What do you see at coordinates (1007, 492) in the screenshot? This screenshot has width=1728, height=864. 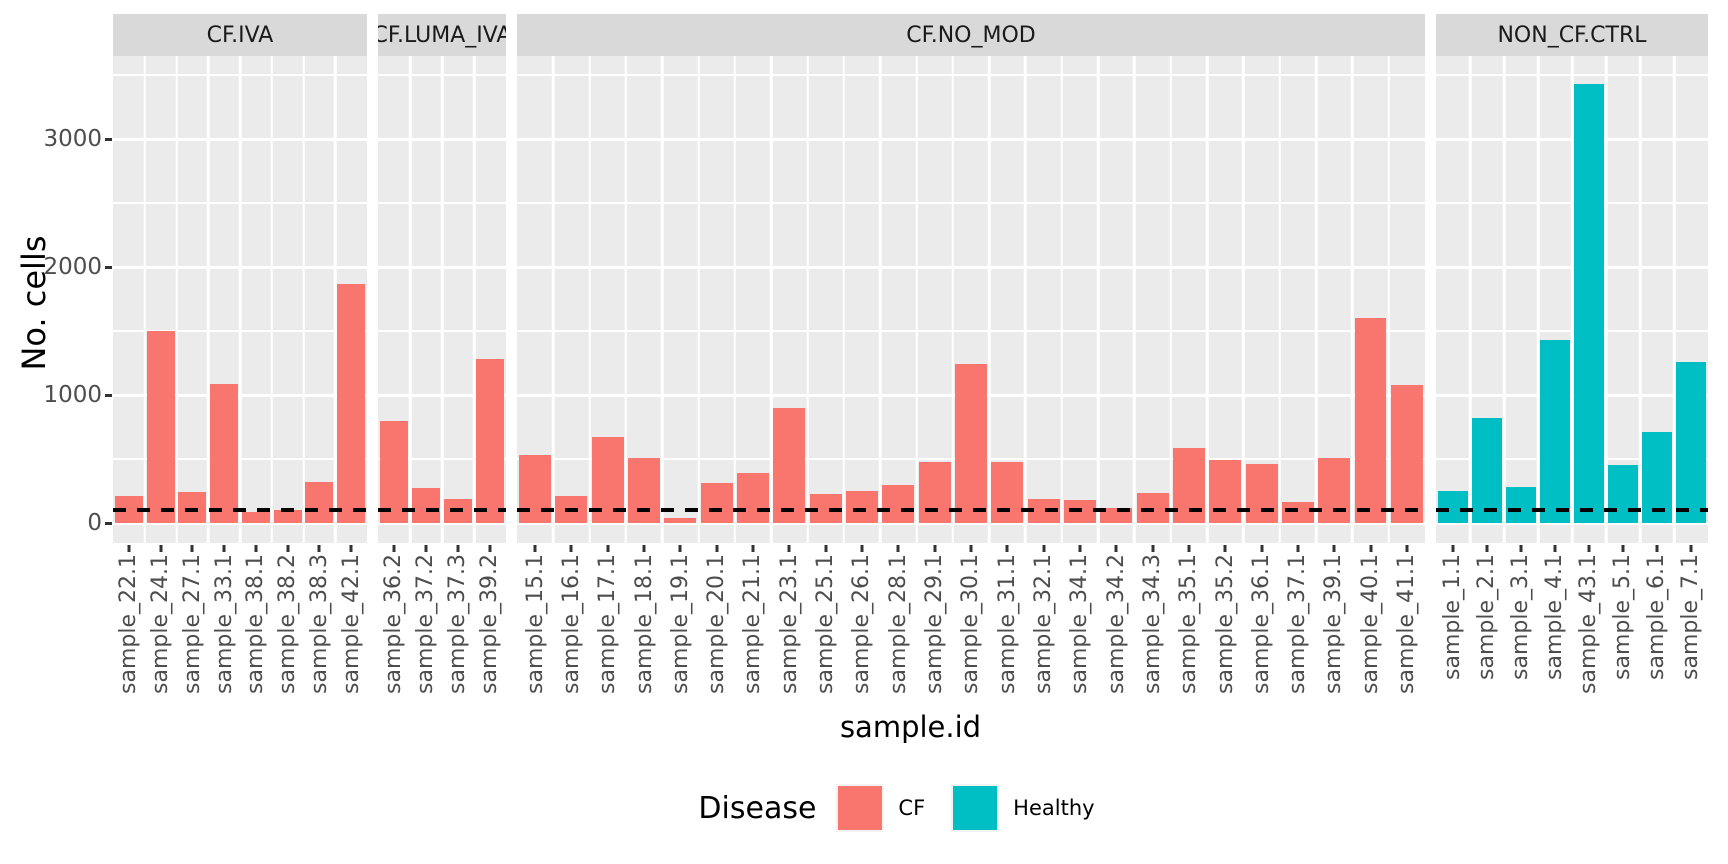 I see `bar-sample_31.1` at bounding box center [1007, 492].